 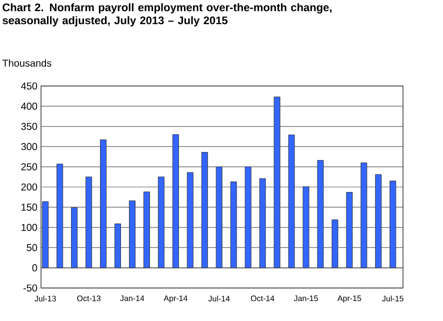 What do you see at coordinates (29, 126) in the screenshot?
I see `y-tick-label: 350` at bounding box center [29, 126].